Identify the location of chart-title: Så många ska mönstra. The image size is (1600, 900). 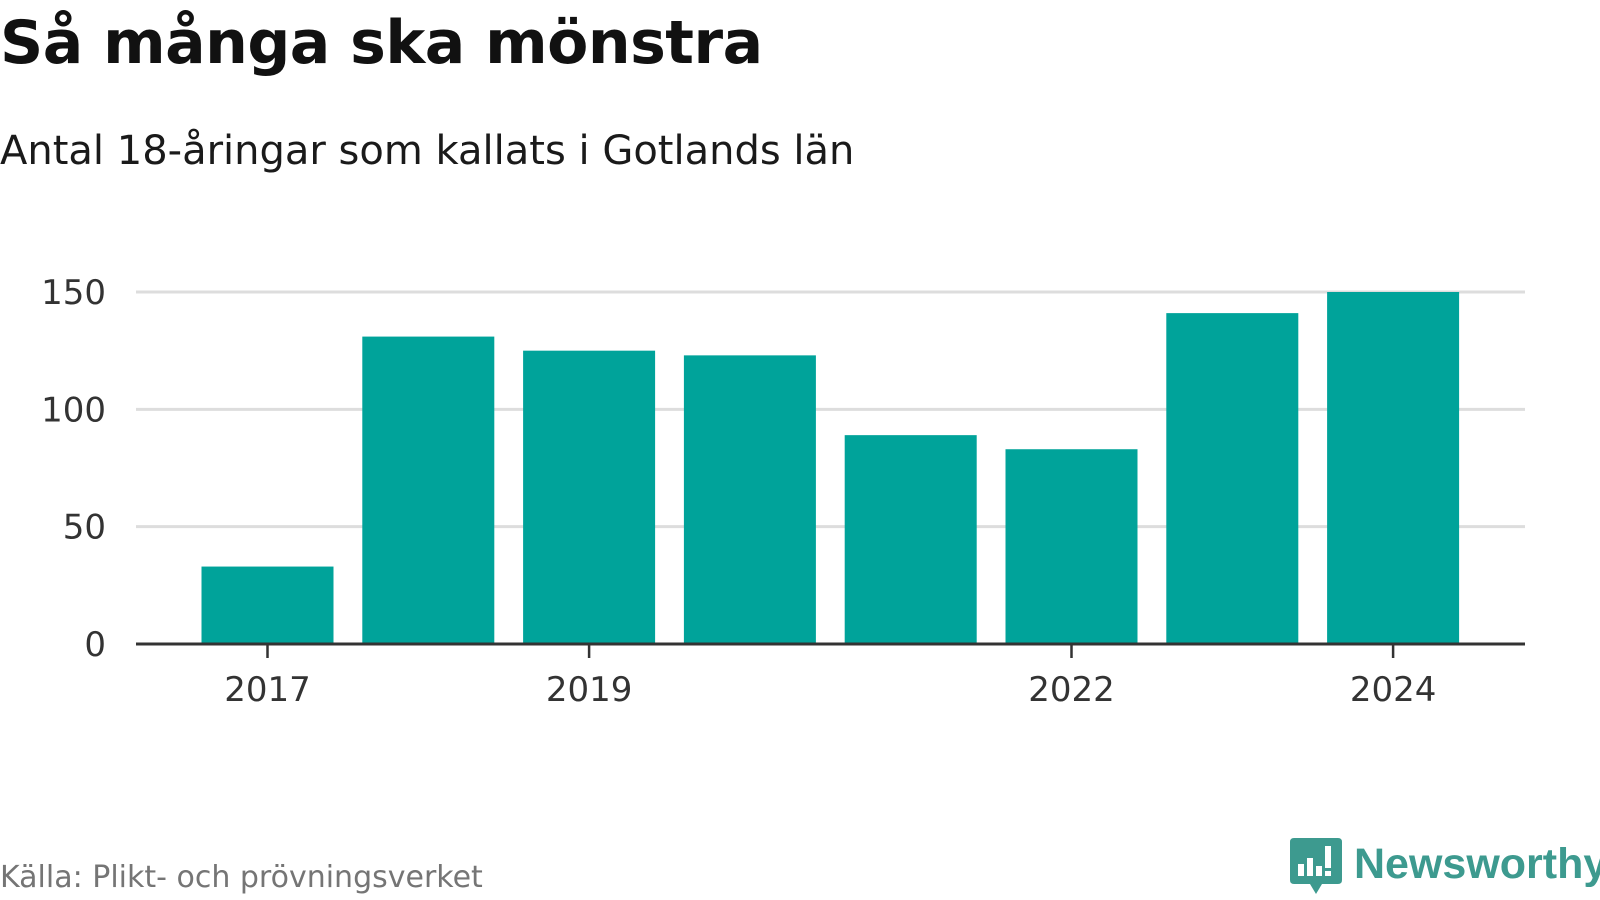
(381, 43).